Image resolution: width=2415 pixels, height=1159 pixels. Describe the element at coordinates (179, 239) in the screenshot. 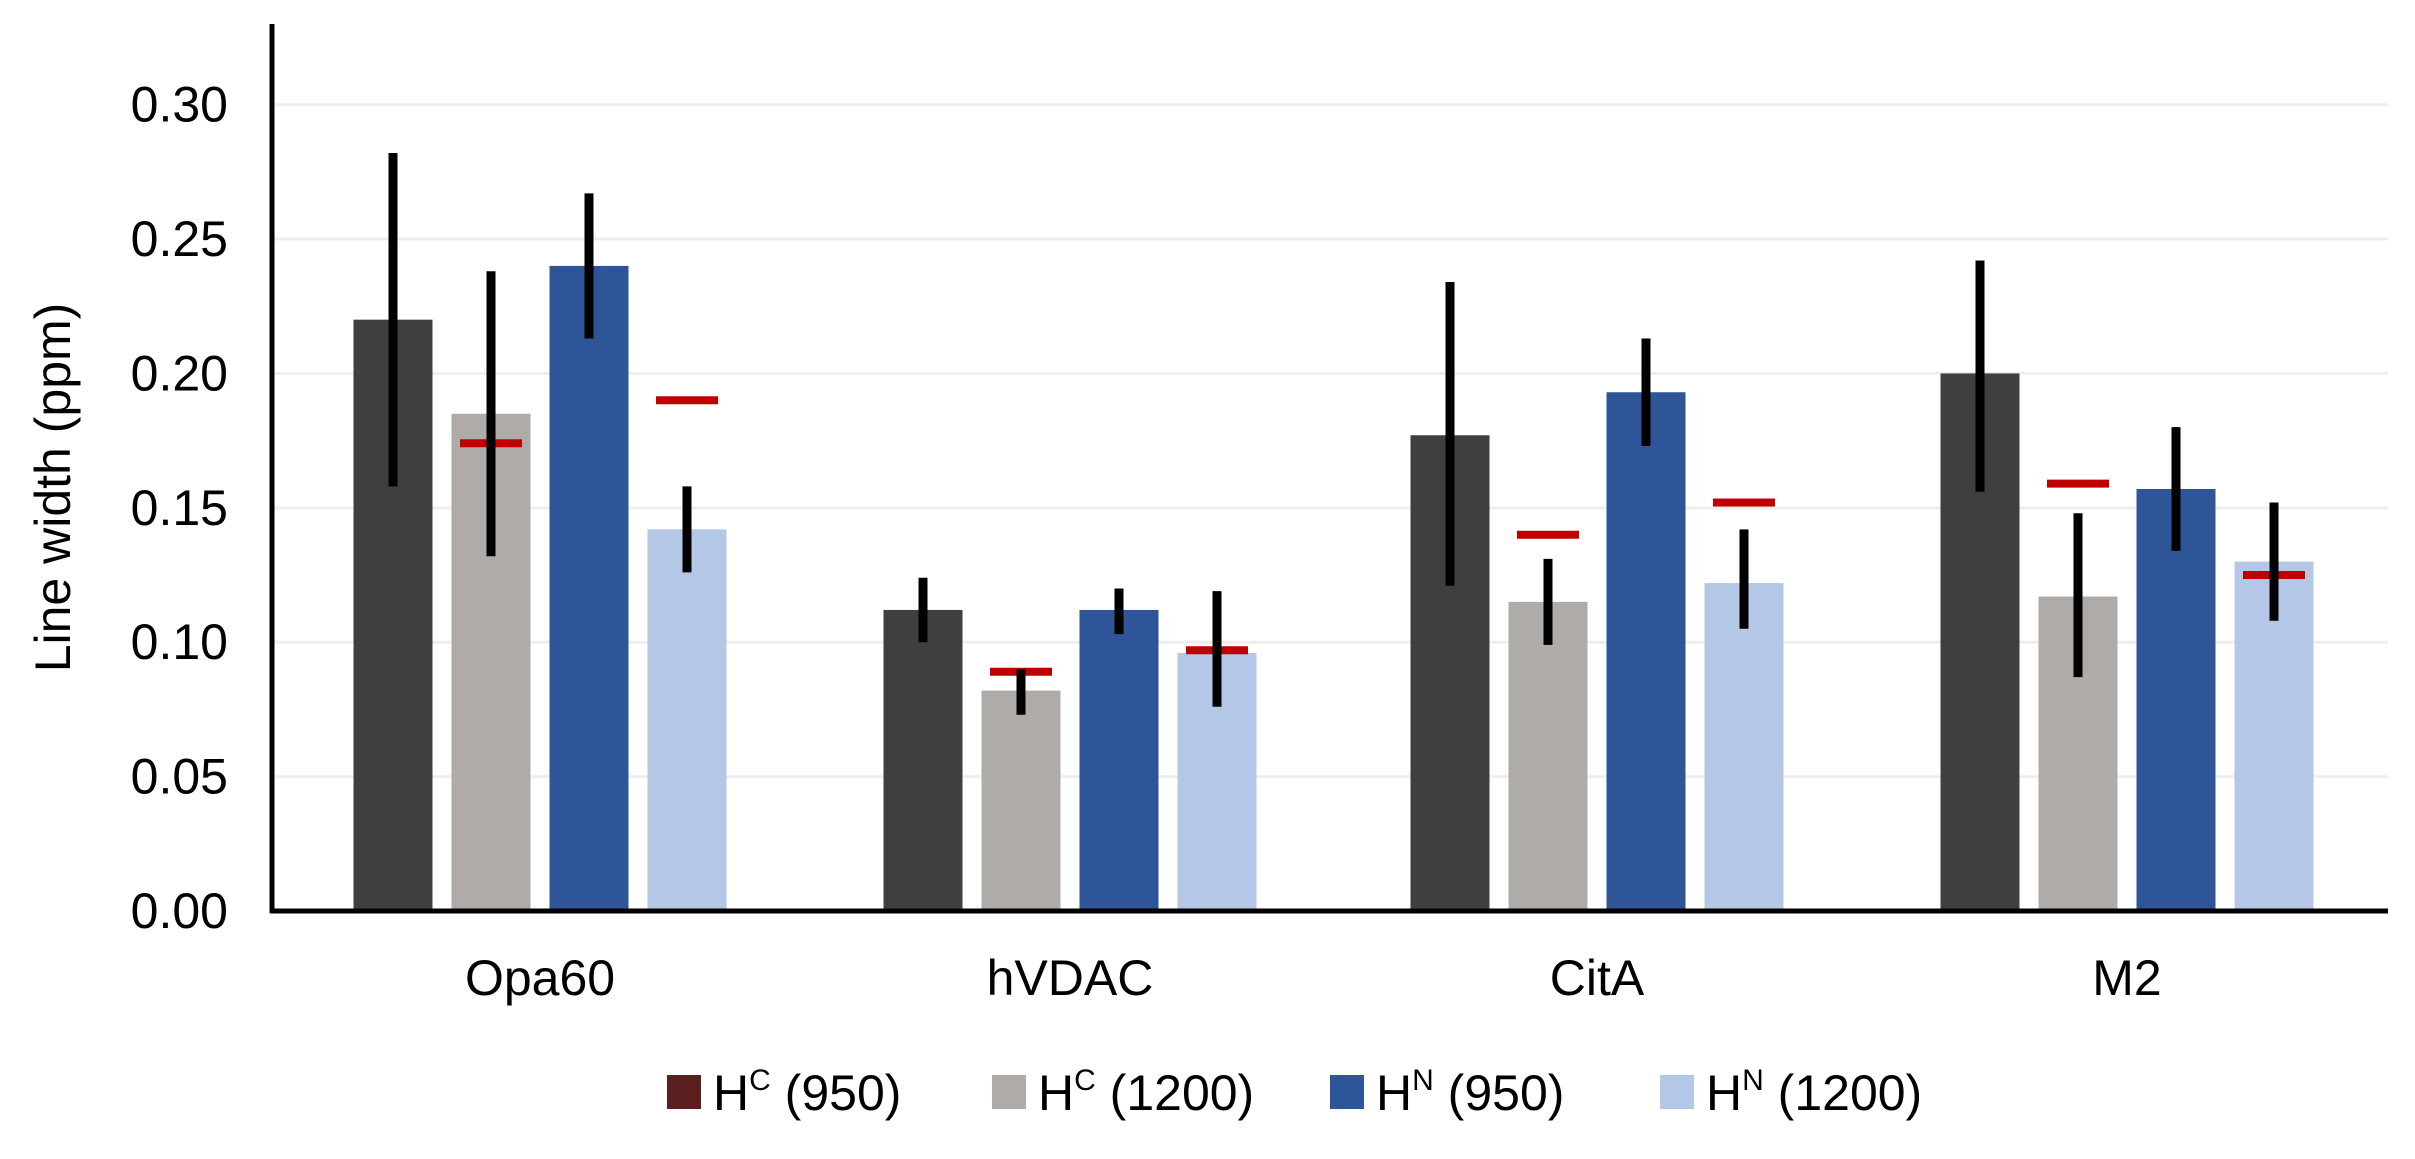

I see `y-tick-label: 0.25` at that location.